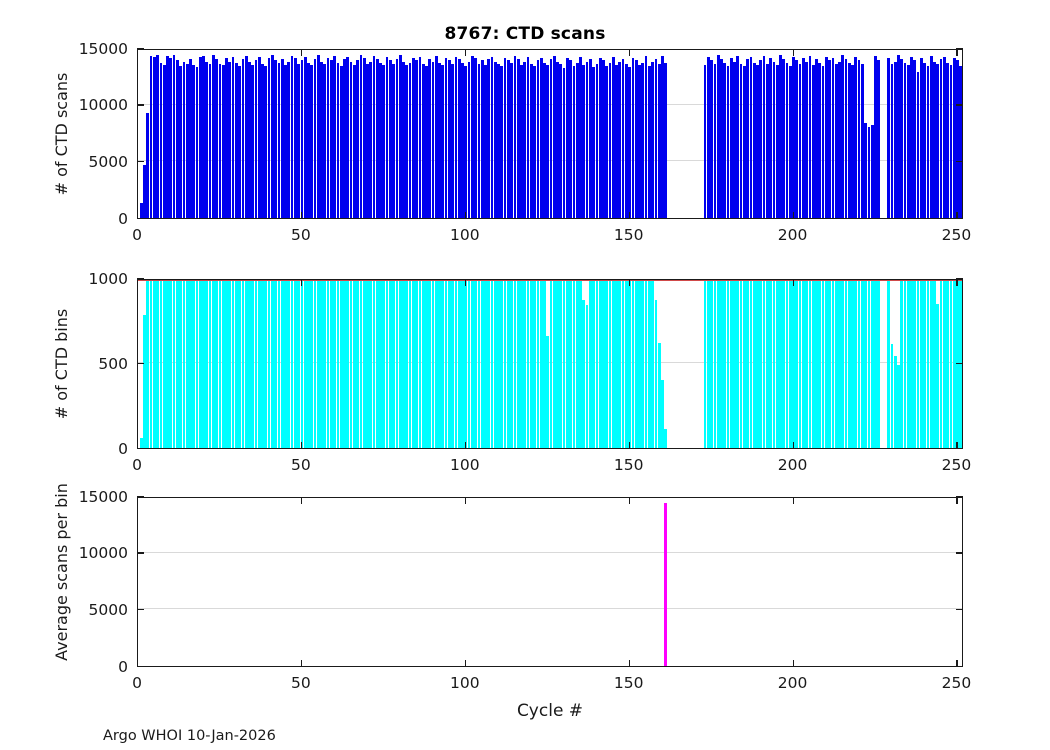 This screenshot has width=1050, height=750. Describe the element at coordinates (61, 364) in the screenshot. I see `ylabel-ctd-bins: # of CTD bins` at that location.